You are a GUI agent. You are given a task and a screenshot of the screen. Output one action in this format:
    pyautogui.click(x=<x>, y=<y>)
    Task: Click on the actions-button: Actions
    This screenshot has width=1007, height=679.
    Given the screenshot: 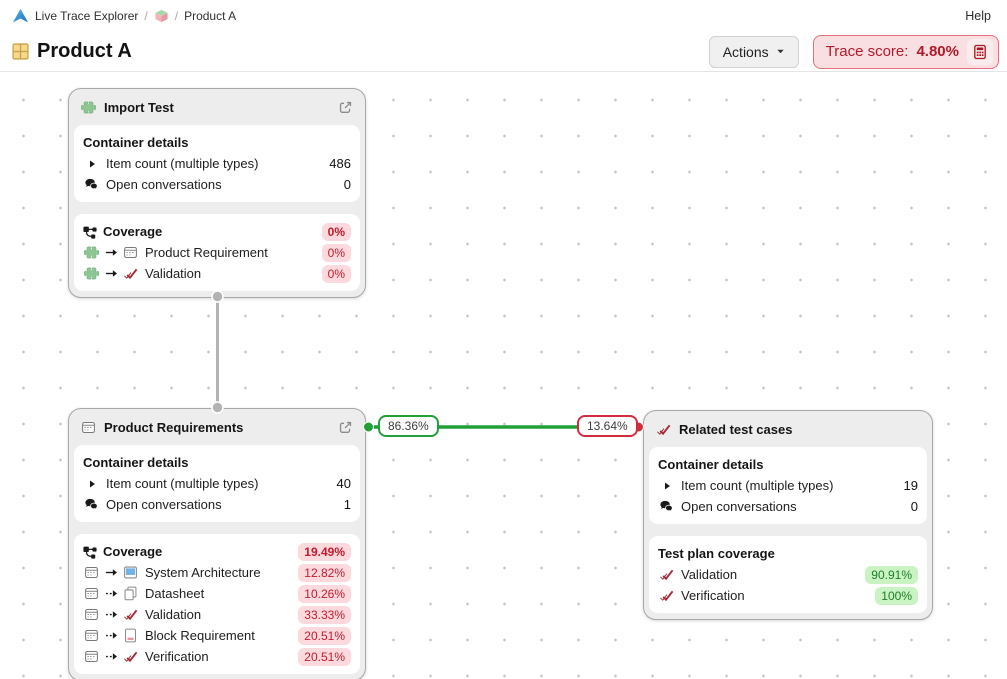 What is the action you would take?
    pyautogui.click(x=753, y=51)
    